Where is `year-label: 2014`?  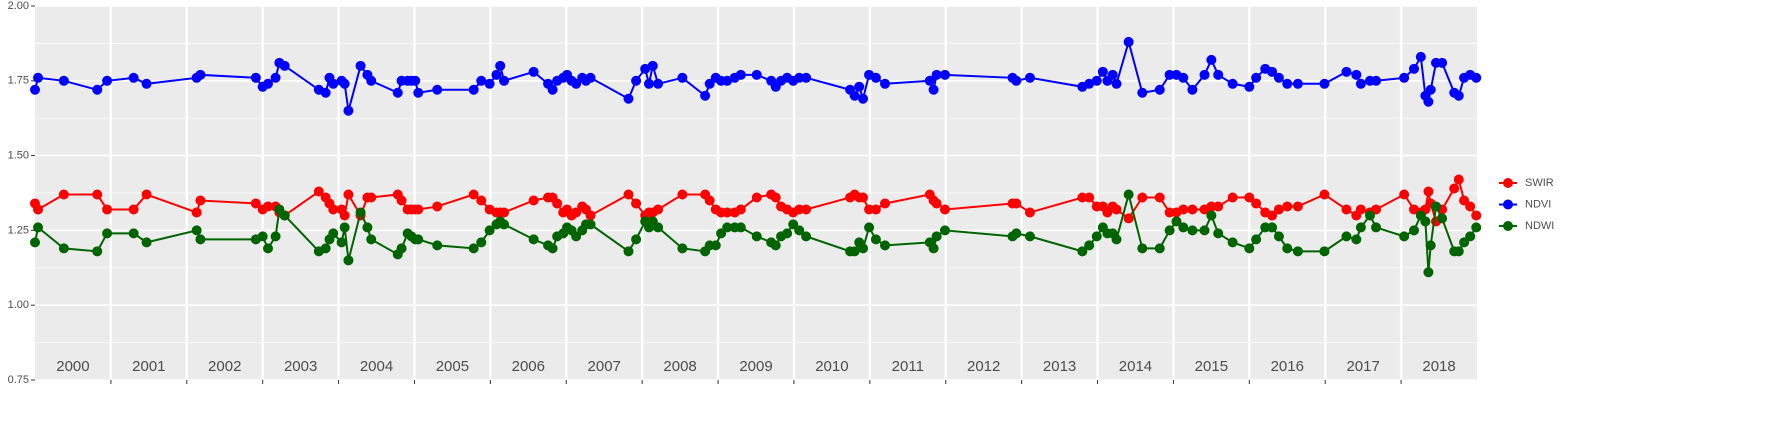
year-label: 2014 is located at coordinates (1135, 366).